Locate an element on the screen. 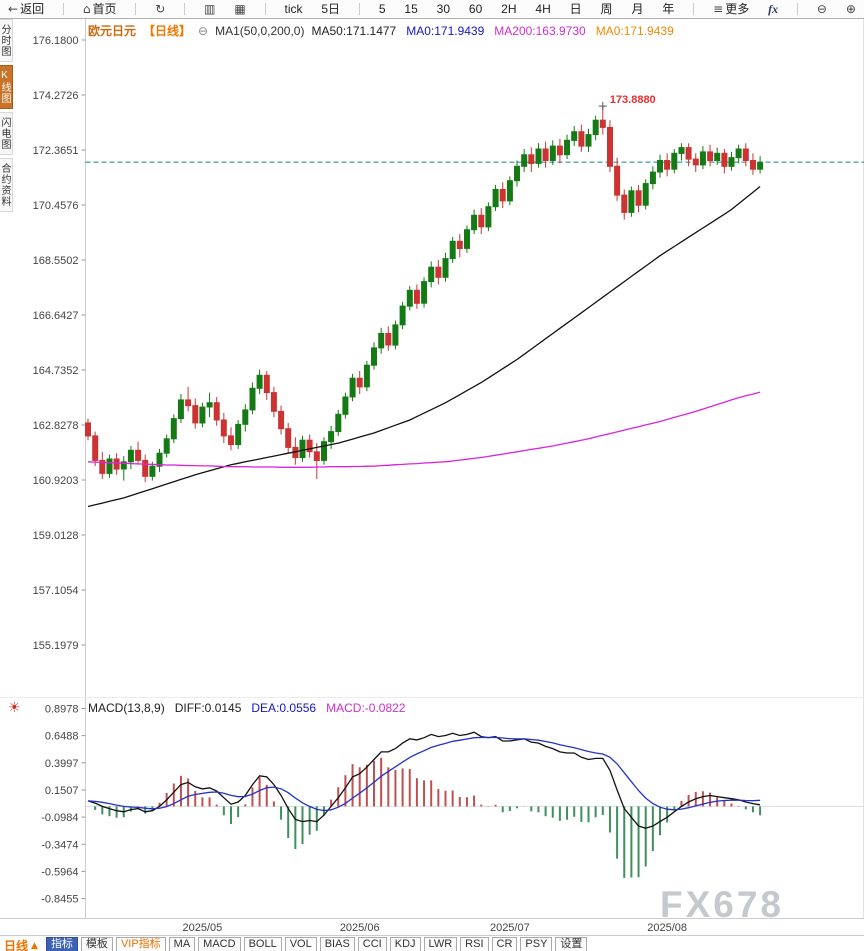  tab-settings: 设置 is located at coordinates (571, 944).